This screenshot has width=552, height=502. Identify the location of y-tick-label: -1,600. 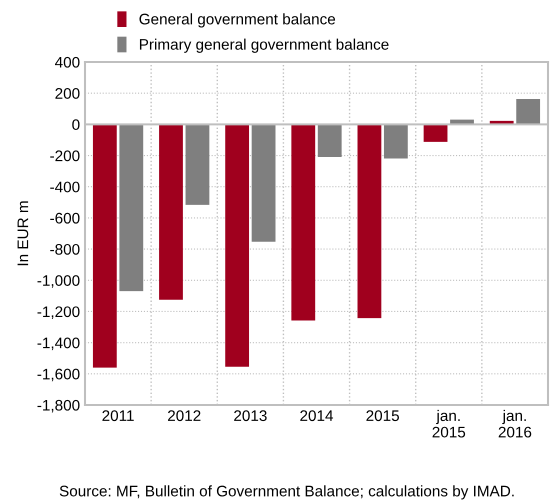
(59, 375).